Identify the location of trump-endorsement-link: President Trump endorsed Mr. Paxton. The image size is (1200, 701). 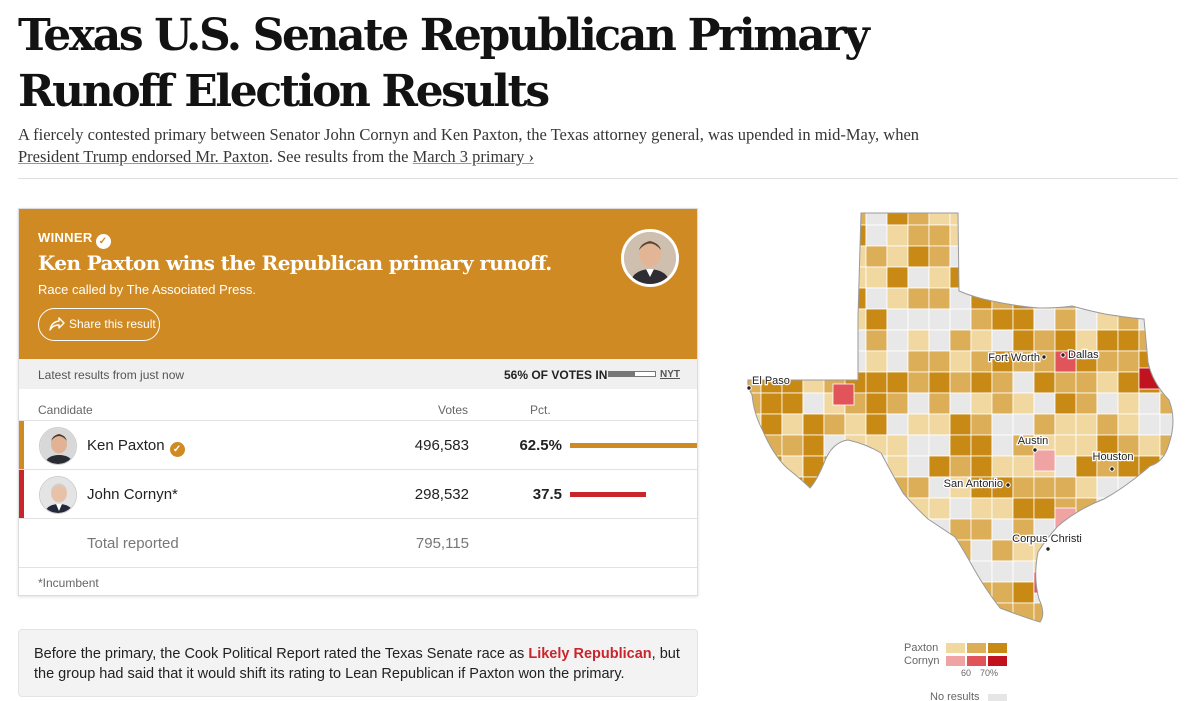
(143, 156).